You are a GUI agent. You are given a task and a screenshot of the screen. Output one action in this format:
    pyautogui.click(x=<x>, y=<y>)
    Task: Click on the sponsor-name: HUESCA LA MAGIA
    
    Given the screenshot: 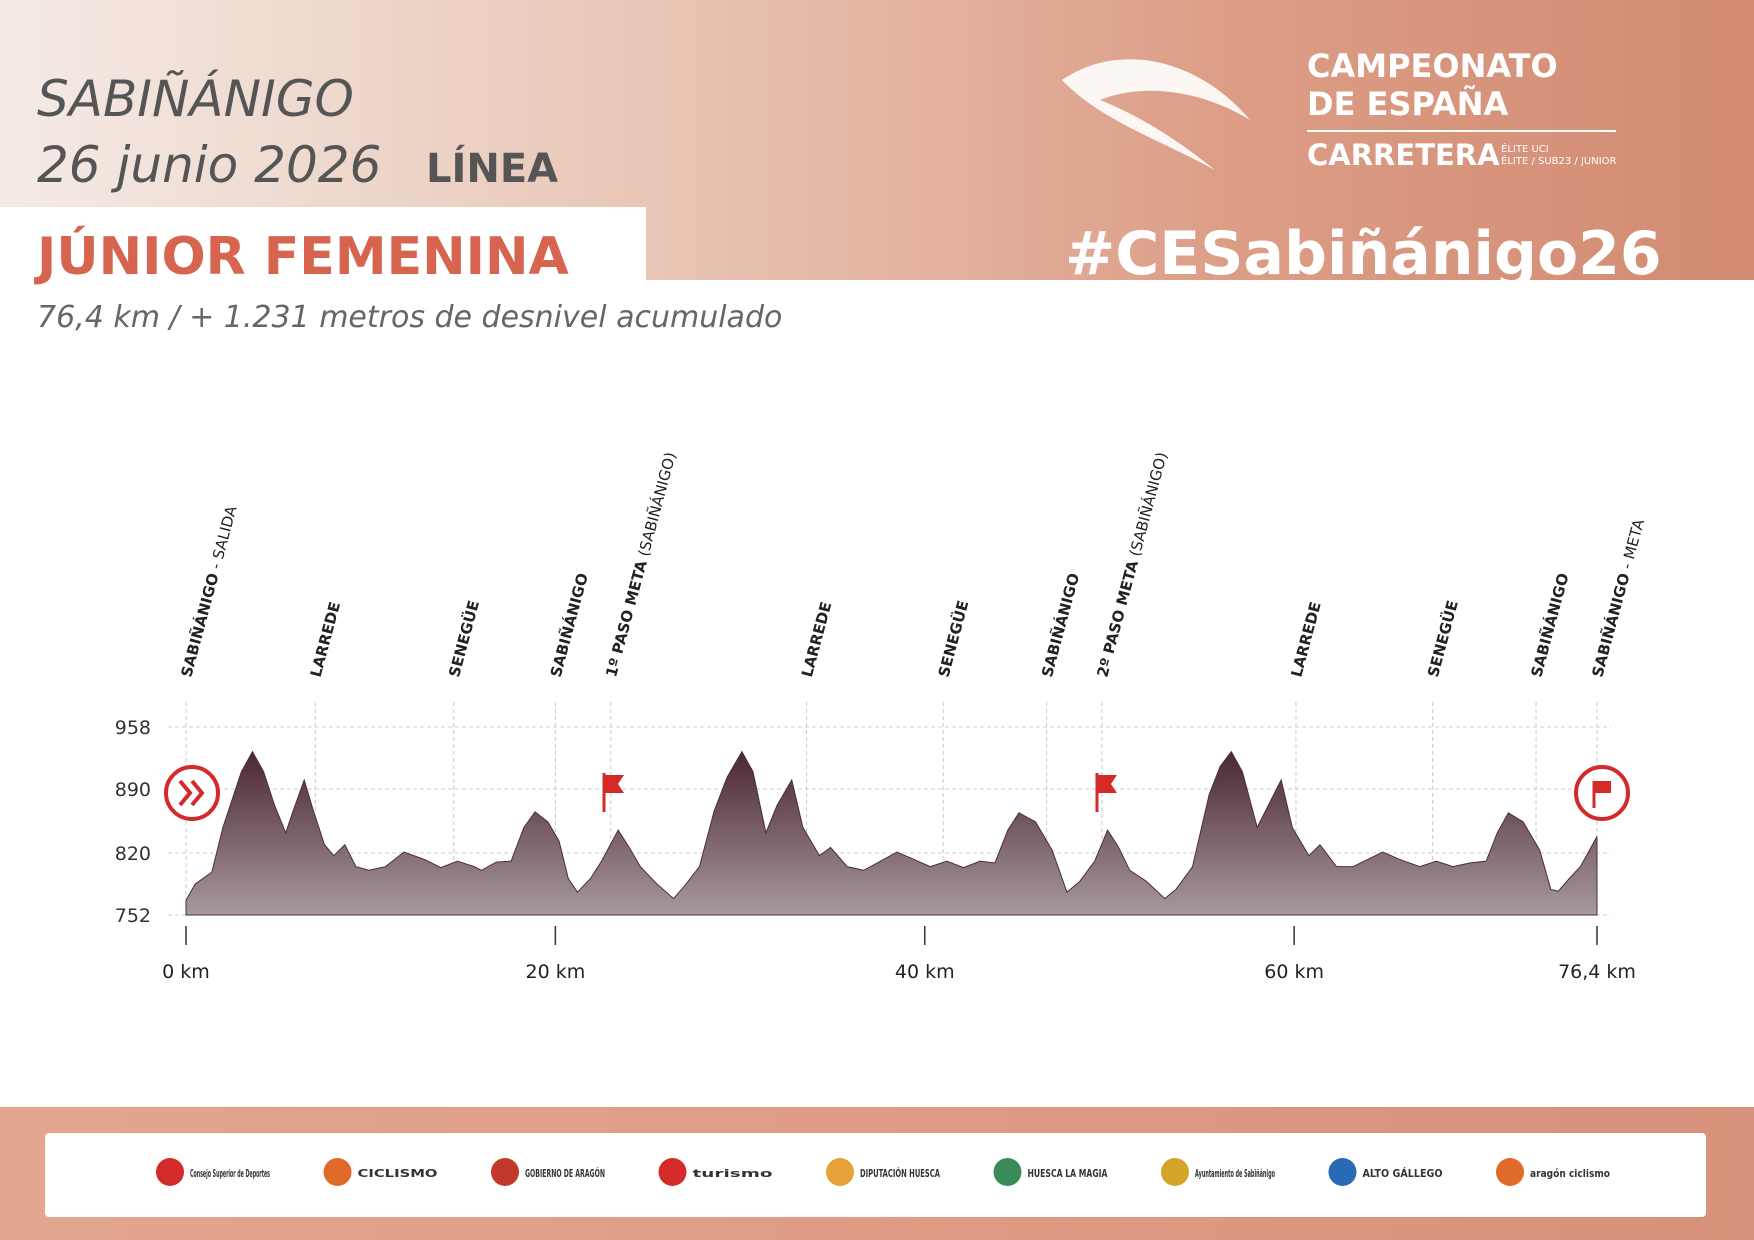 What is the action you would take?
    pyautogui.click(x=1068, y=1173)
    